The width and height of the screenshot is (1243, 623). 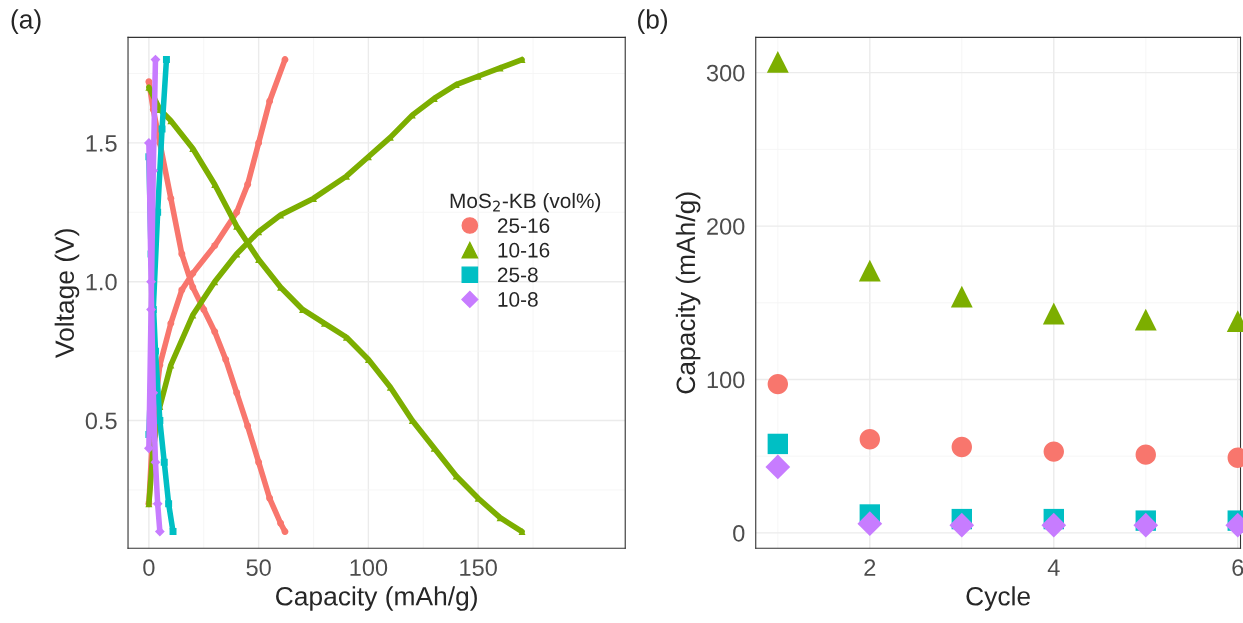 What do you see at coordinates (101, 282) in the screenshot?
I see `y-tick-label: 1.0` at bounding box center [101, 282].